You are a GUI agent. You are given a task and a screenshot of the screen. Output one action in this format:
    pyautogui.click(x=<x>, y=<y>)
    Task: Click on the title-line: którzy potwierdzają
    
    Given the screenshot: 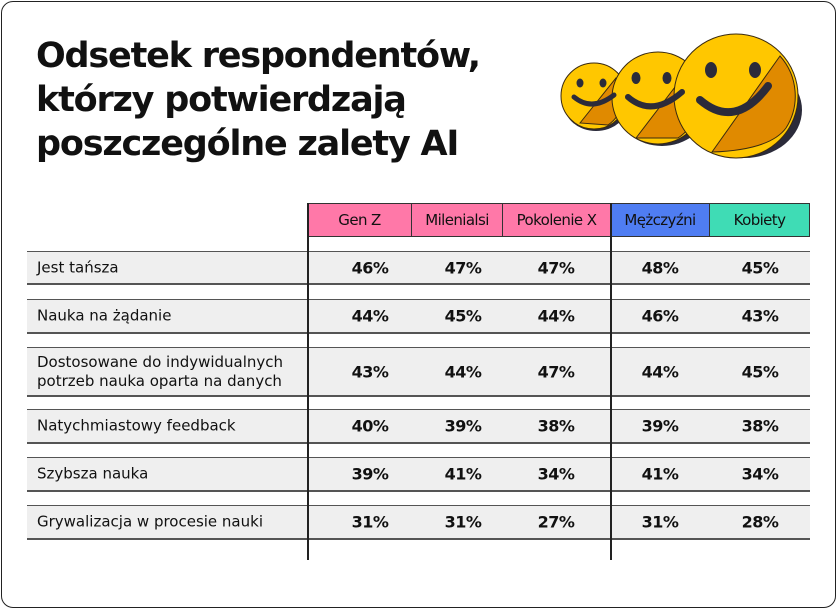 What is the action you would take?
    pyautogui.click(x=221, y=100)
    